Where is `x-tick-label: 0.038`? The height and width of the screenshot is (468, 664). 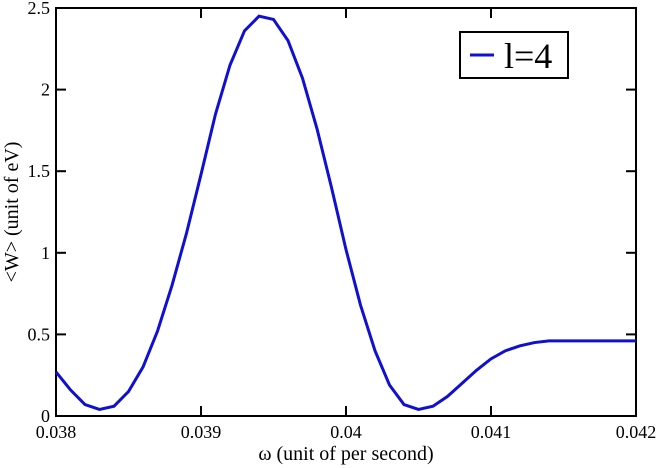 x-tick-label: 0.038 is located at coordinates (56, 432).